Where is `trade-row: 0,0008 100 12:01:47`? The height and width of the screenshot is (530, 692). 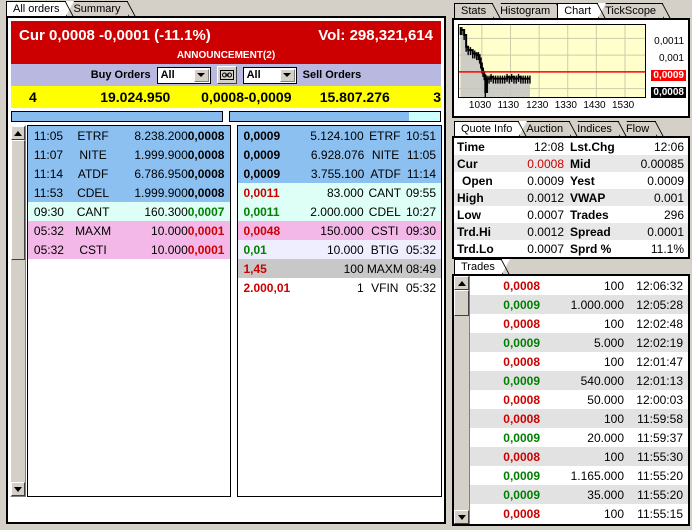
trade-row: 0,0008 100 12:01:47 is located at coordinates (579, 361).